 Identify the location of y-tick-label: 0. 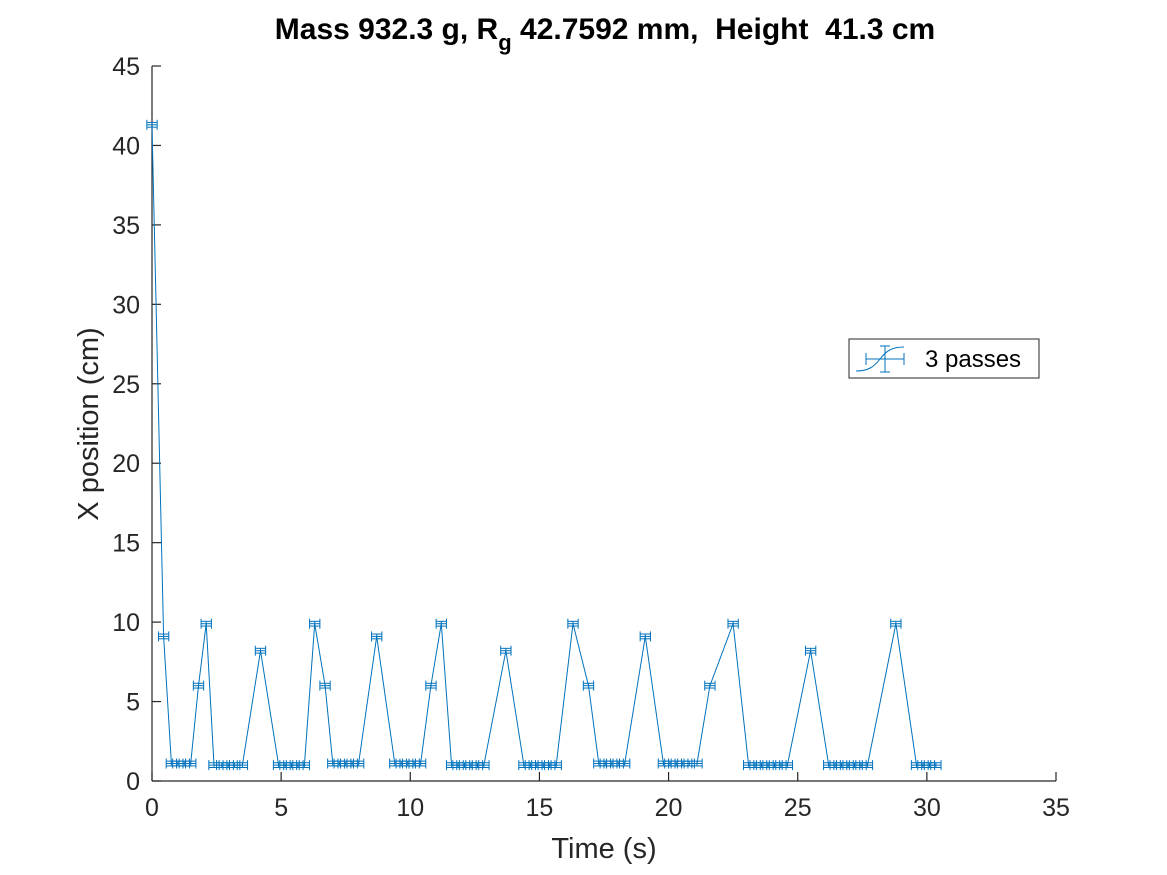
(133, 782).